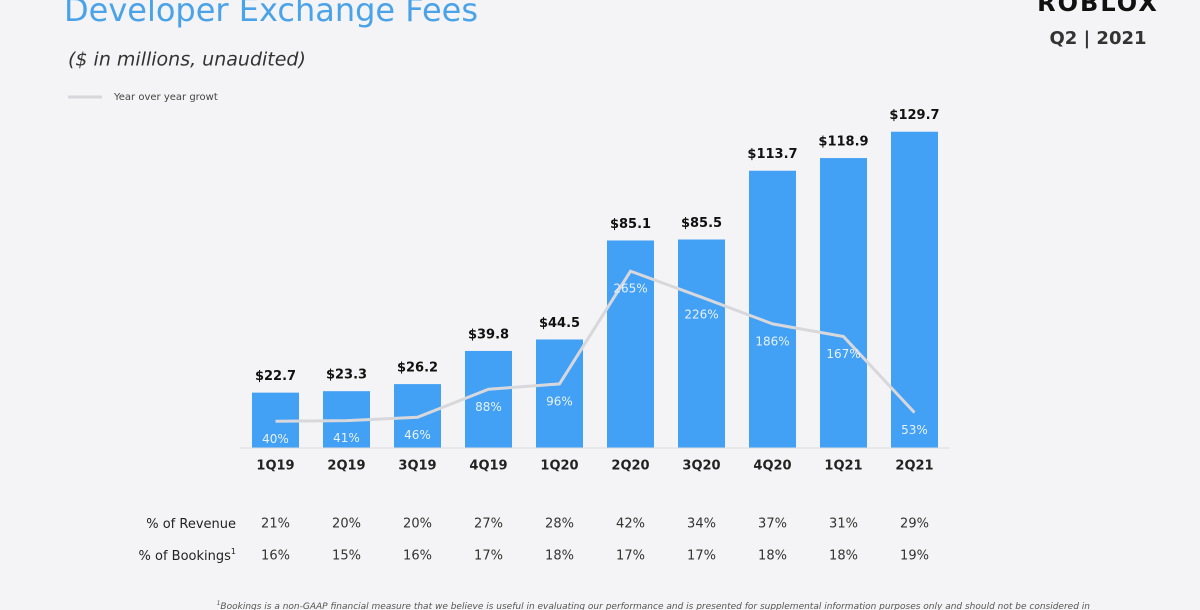 The width and height of the screenshot is (1200, 610). Describe the element at coordinates (165, 97) in the screenshot. I see `legend-label: Year over year growt` at that location.